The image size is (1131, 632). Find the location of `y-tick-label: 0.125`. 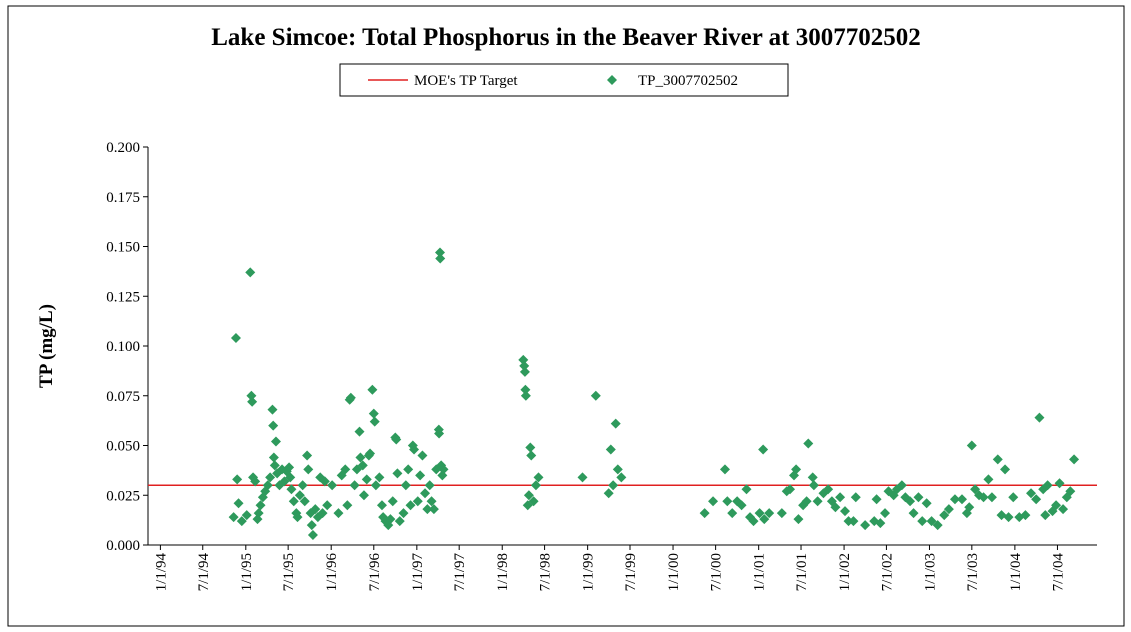

y-tick-label: 0.125 is located at coordinates (123, 297).